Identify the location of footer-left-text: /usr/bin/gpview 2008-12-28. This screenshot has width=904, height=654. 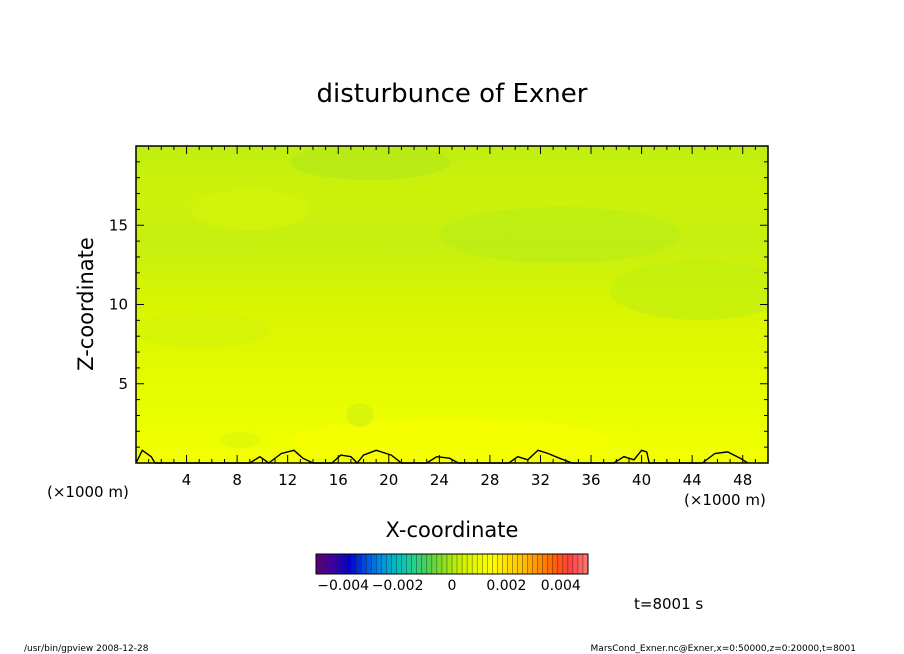
(86, 649).